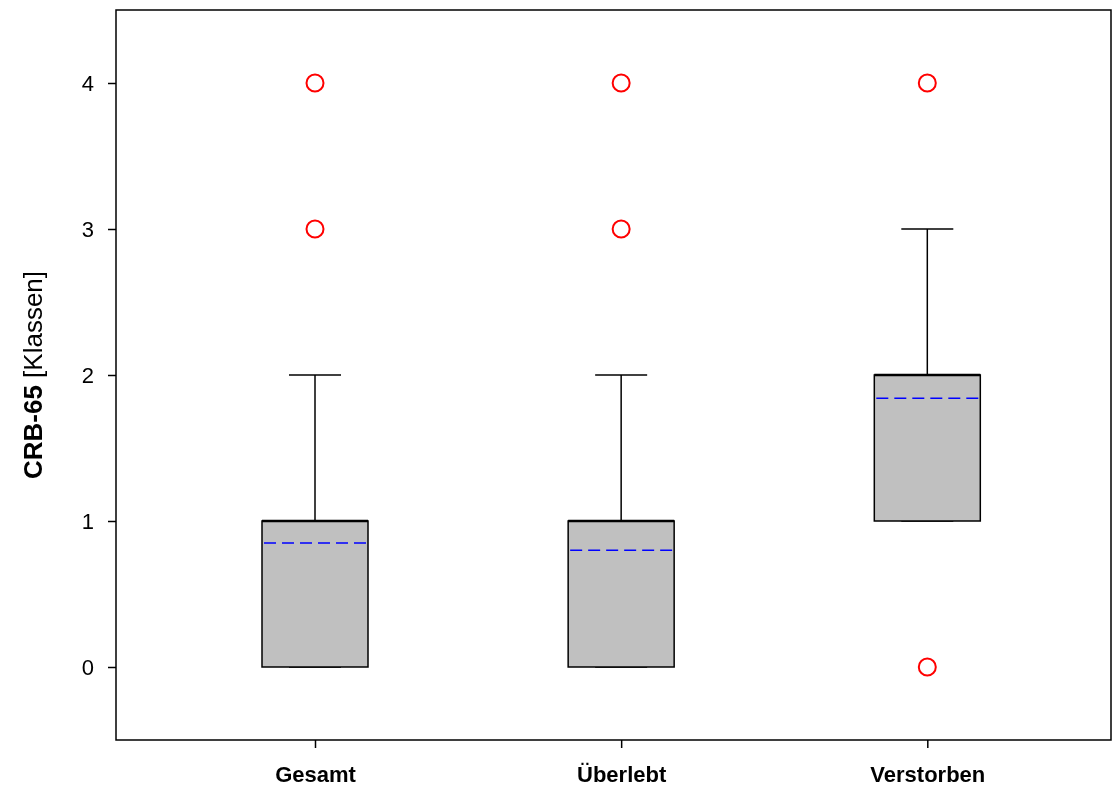  What do you see at coordinates (87, 521) in the screenshot?
I see `y-tick-label: 1` at bounding box center [87, 521].